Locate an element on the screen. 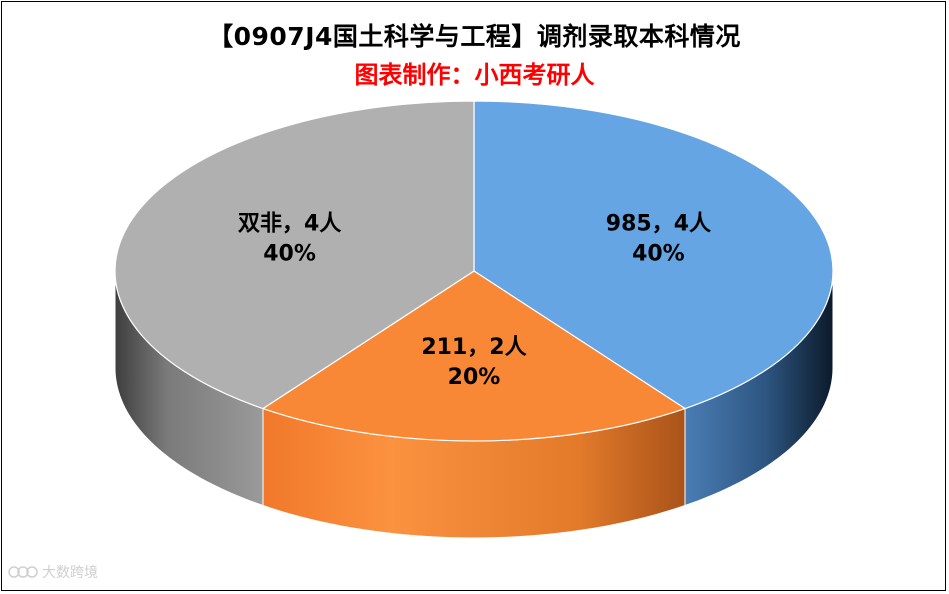 This screenshot has width=949, height=594. data-label-0: 985，4人 is located at coordinates (658, 224).